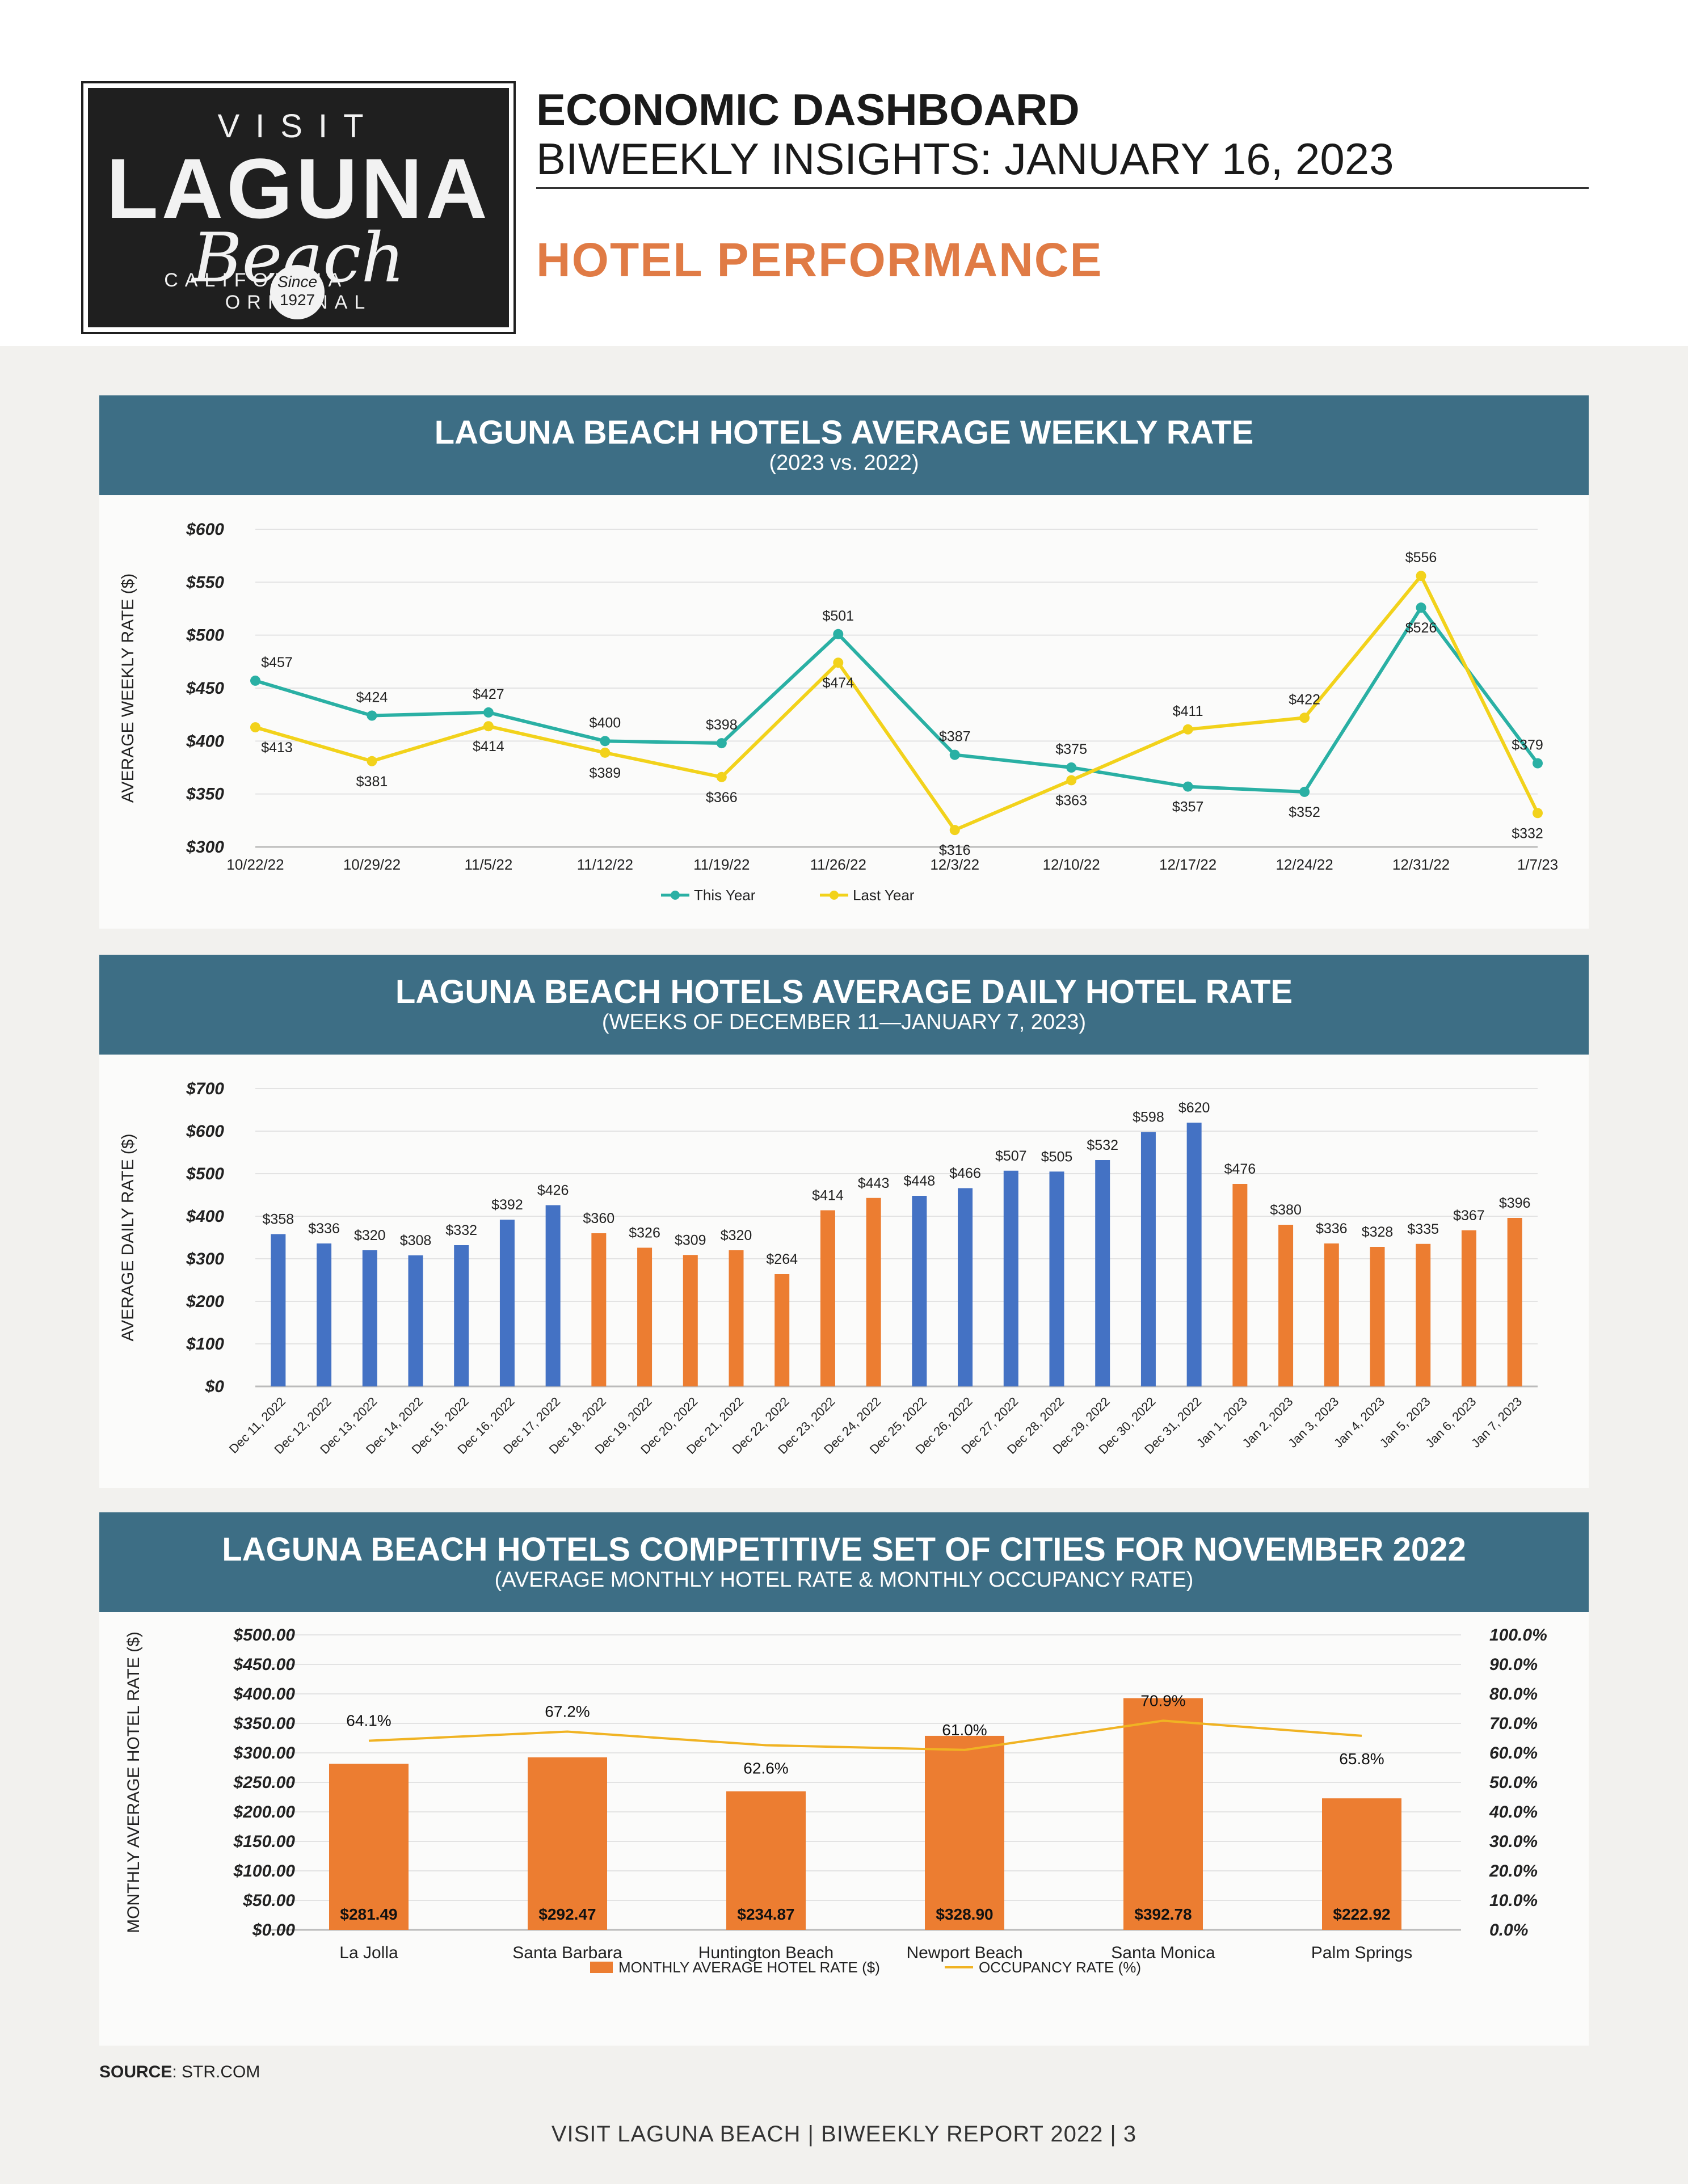 The image size is (1688, 2184). I want to click on occupancy-data-label: 67.2%, so click(567, 1712).